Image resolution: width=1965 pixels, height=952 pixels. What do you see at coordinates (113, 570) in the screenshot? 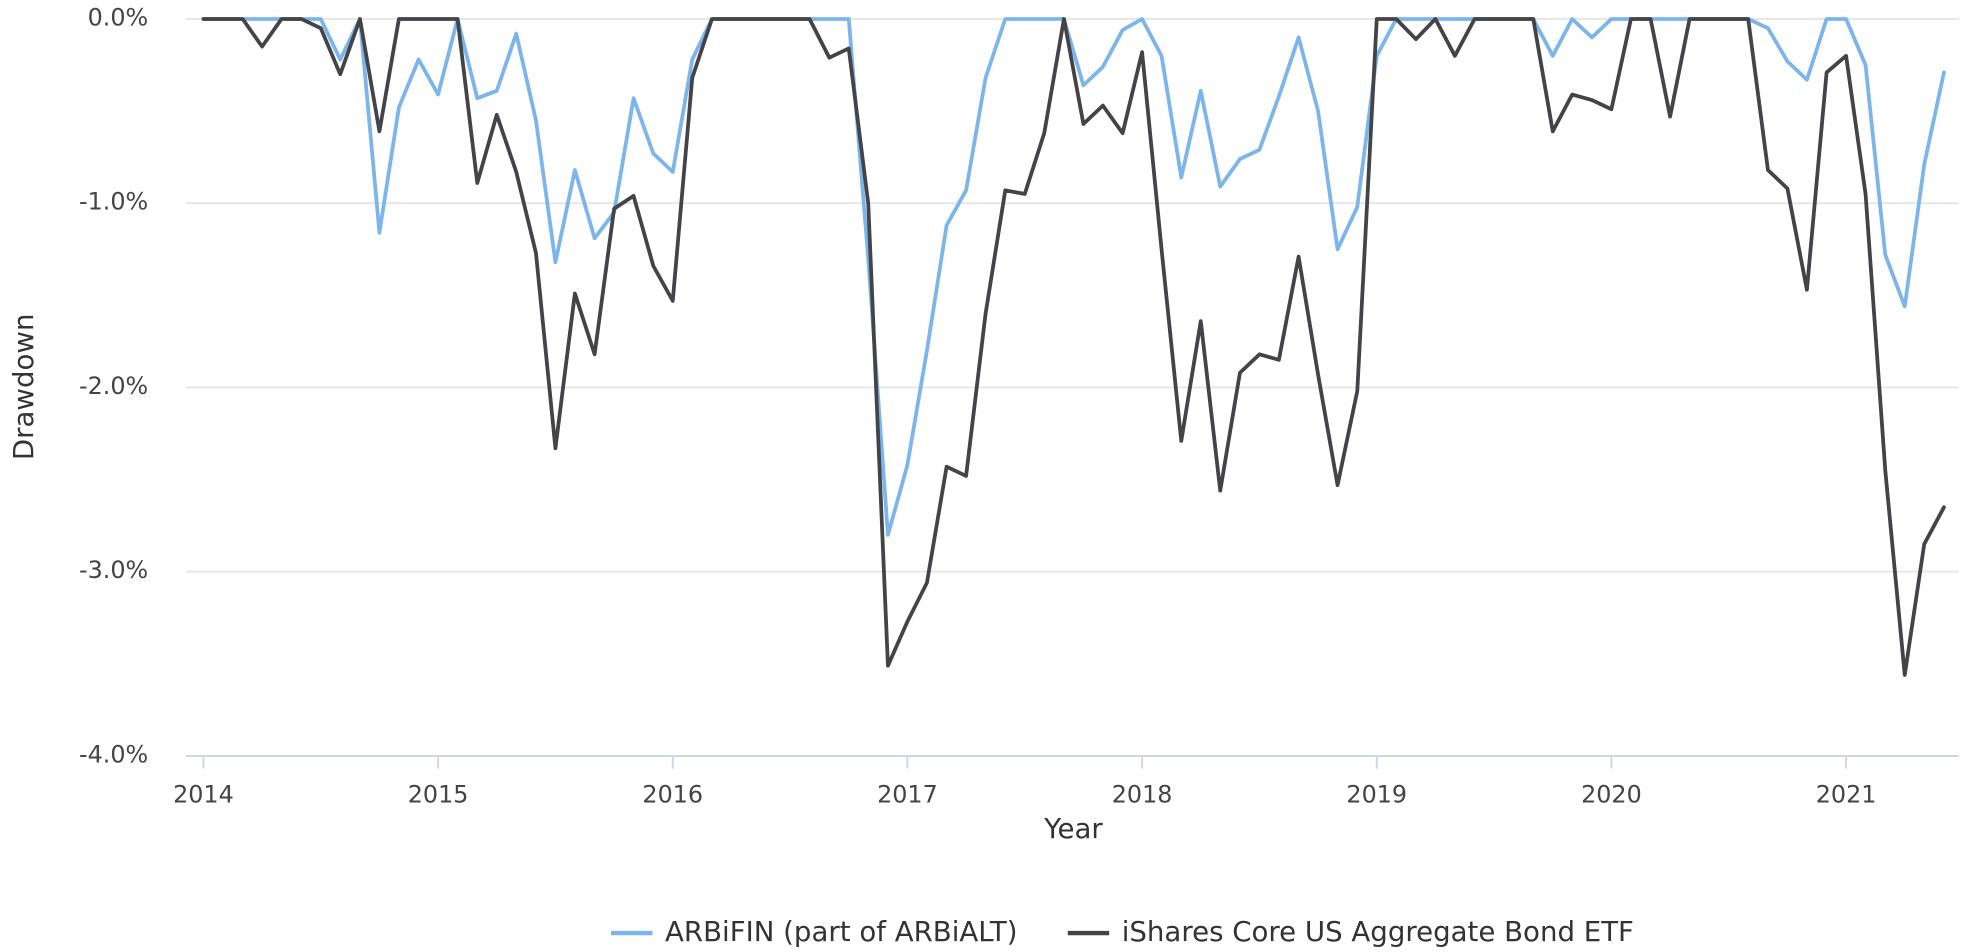
I see `y-tick-label: -3.0%` at bounding box center [113, 570].